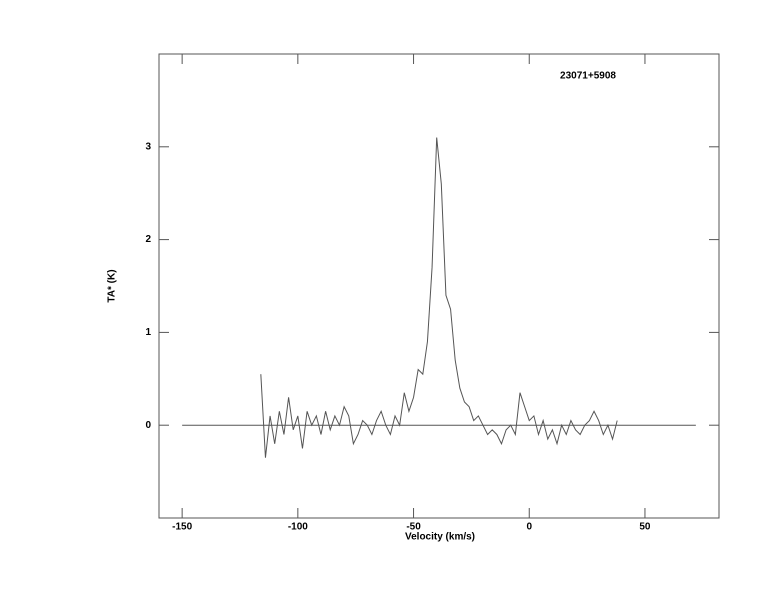  I want to click on y-tick-label: 2, so click(148, 239).